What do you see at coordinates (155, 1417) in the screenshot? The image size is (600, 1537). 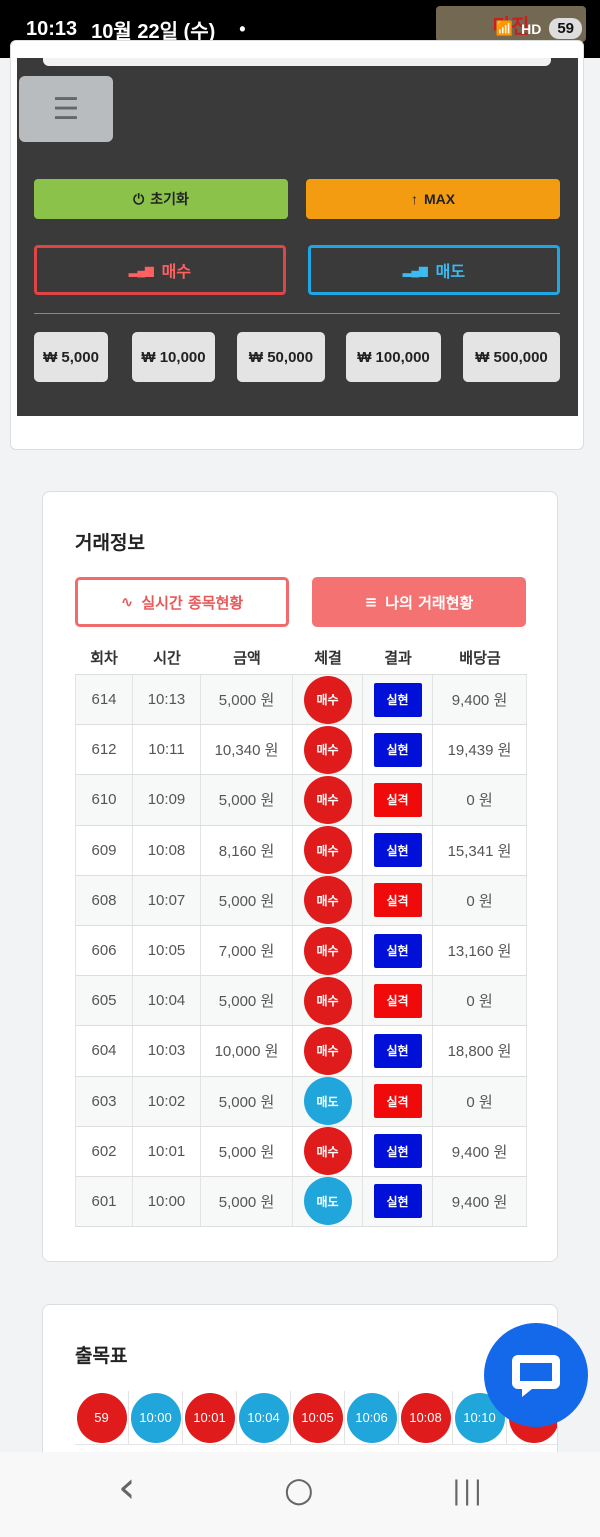 I see `chart-ball: 10:00` at bounding box center [155, 1417].